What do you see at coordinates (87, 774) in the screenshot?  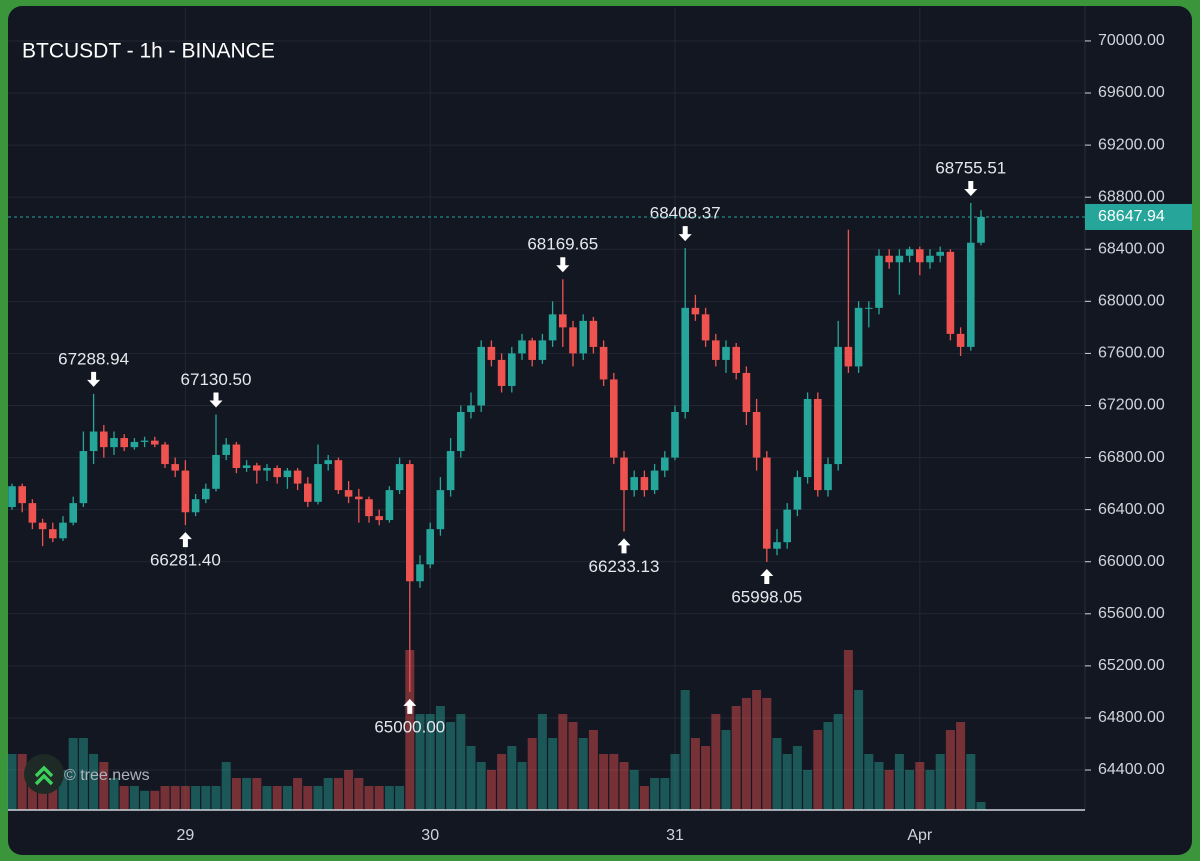 I see `watermark: © tree.news` at bounding box center [87, 774].